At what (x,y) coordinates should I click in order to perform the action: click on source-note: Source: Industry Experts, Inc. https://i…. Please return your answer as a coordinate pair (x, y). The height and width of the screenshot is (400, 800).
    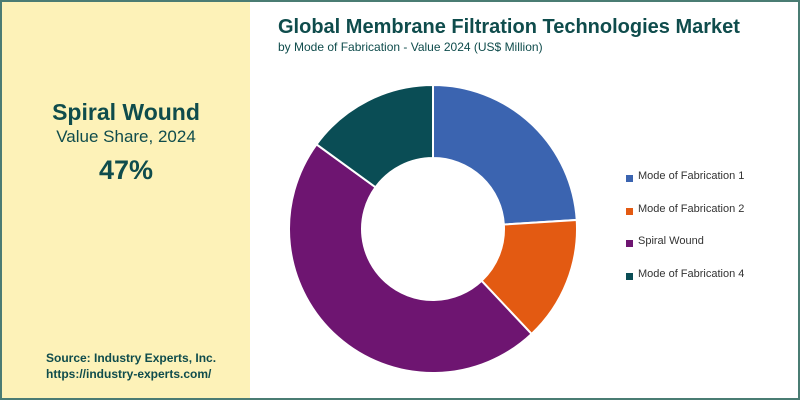
    Looking at the image, I should click on (131, 366).